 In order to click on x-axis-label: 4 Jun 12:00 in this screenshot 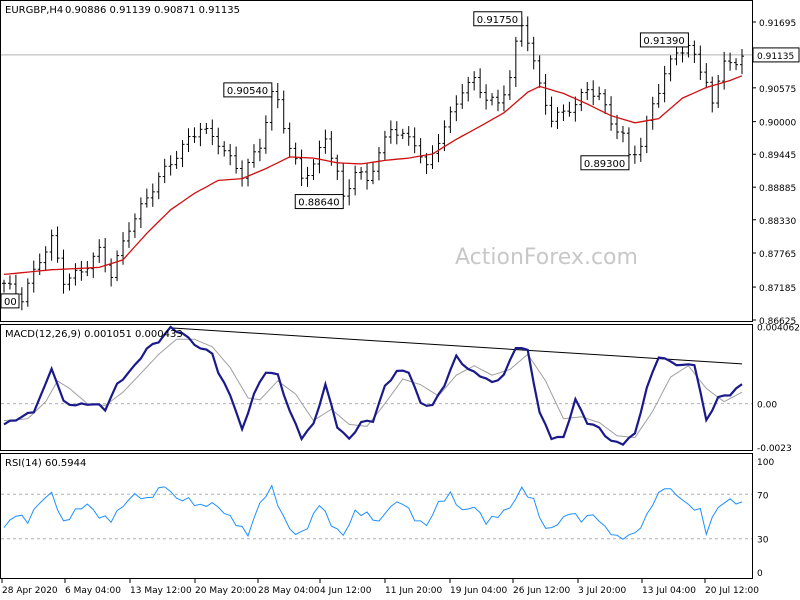, I will do `click(346, 591)`.